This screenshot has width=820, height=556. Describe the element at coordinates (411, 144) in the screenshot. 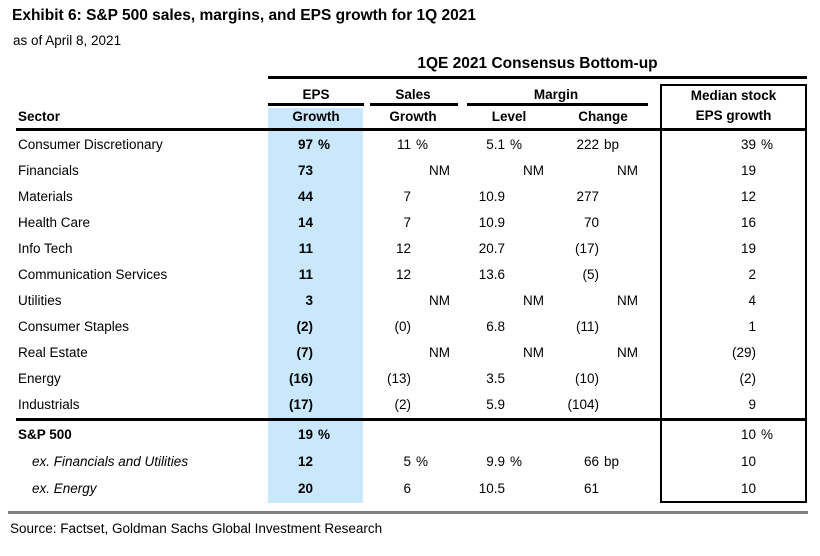

I see `table-row: Consumer Discretionary 97% 11% 5.1% 222 bp 39%` at that location.